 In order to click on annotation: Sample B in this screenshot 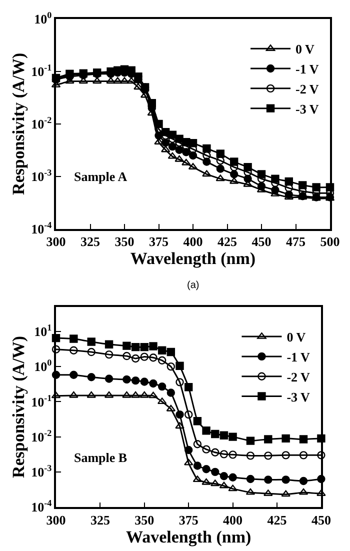, I will do `click(101, 457)`.